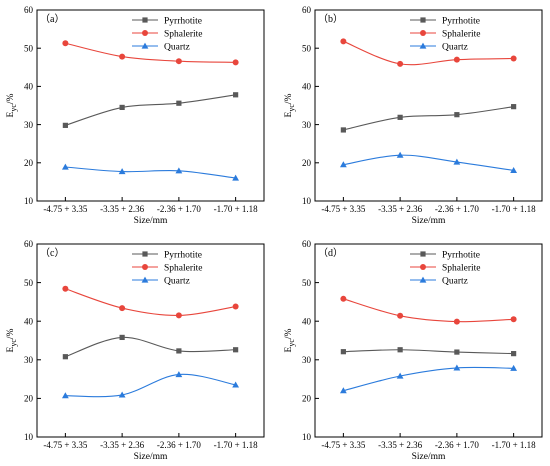 The image size is (550, 466). I want to click on x-tick-label: -3.35 + 2.36, so click(400, 209).